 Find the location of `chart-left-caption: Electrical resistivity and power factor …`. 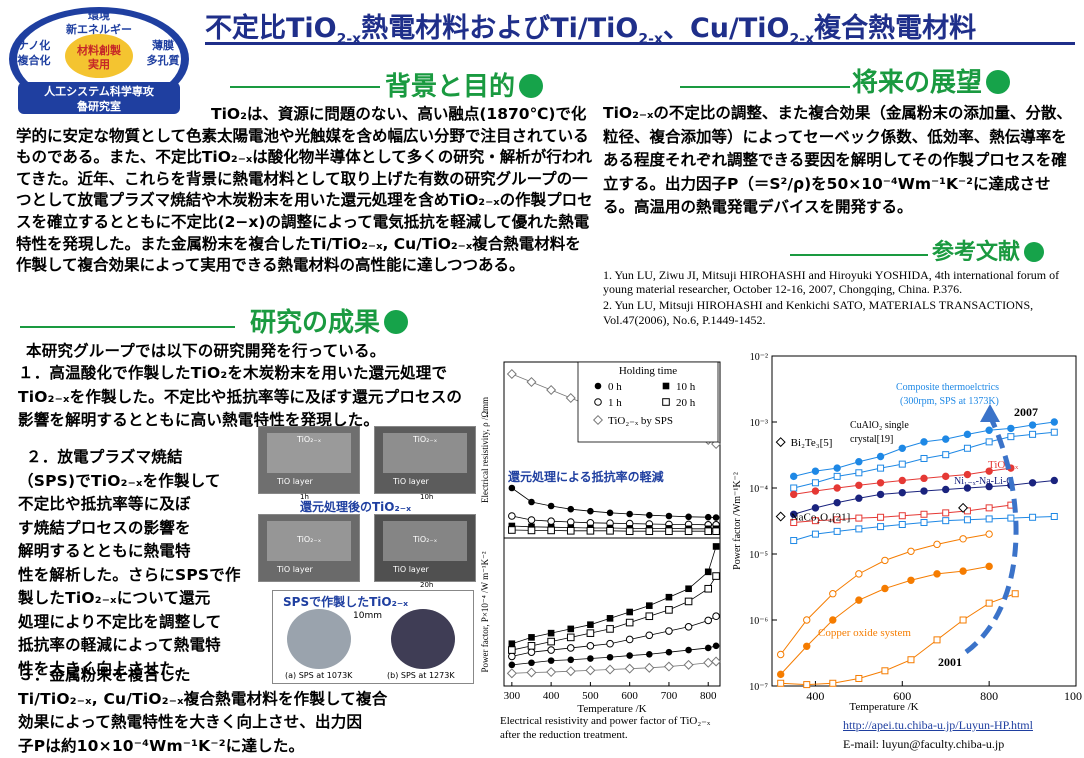

chart-left-caption: Electrical resistivity and power factor … is located at coordinates (616, 728).